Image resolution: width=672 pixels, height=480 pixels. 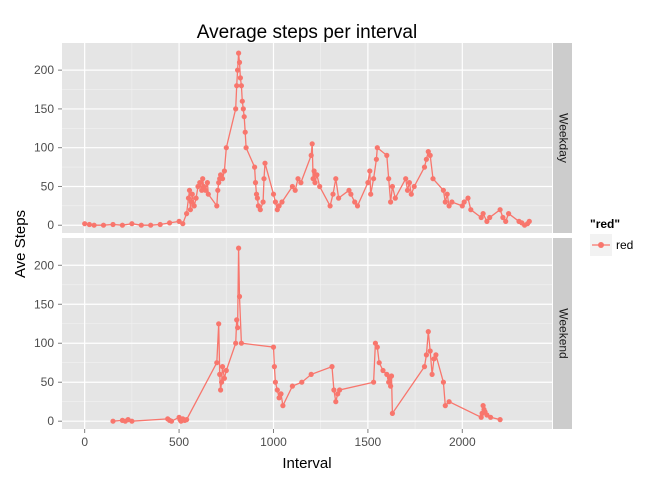 What do you see at coordinates (50, 421) in the screenshot?
I see `y-tick-label: 0` at bounding box center [50, 421].